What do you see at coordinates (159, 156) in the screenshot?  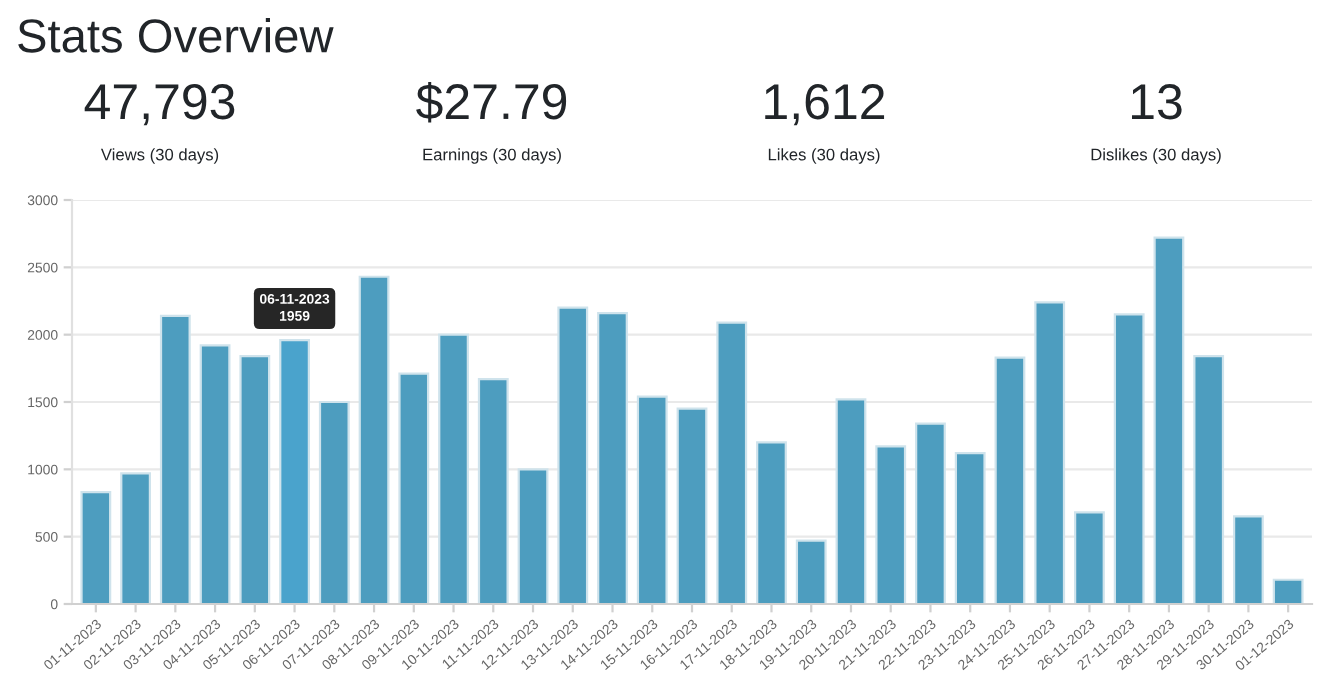 I see `text: Views (30 days)` at bounding box center [159, 156].